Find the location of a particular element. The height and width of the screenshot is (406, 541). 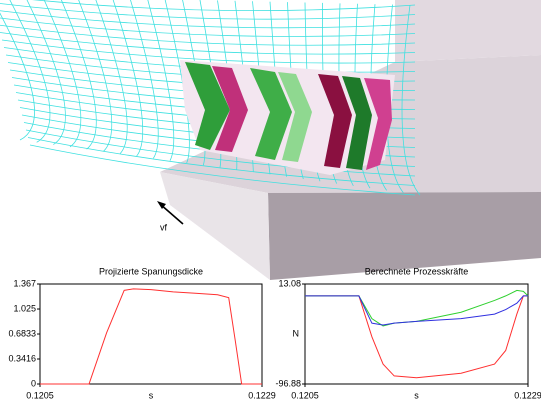

y-tick-label: -96.88 is located at coordinates (288, 383).